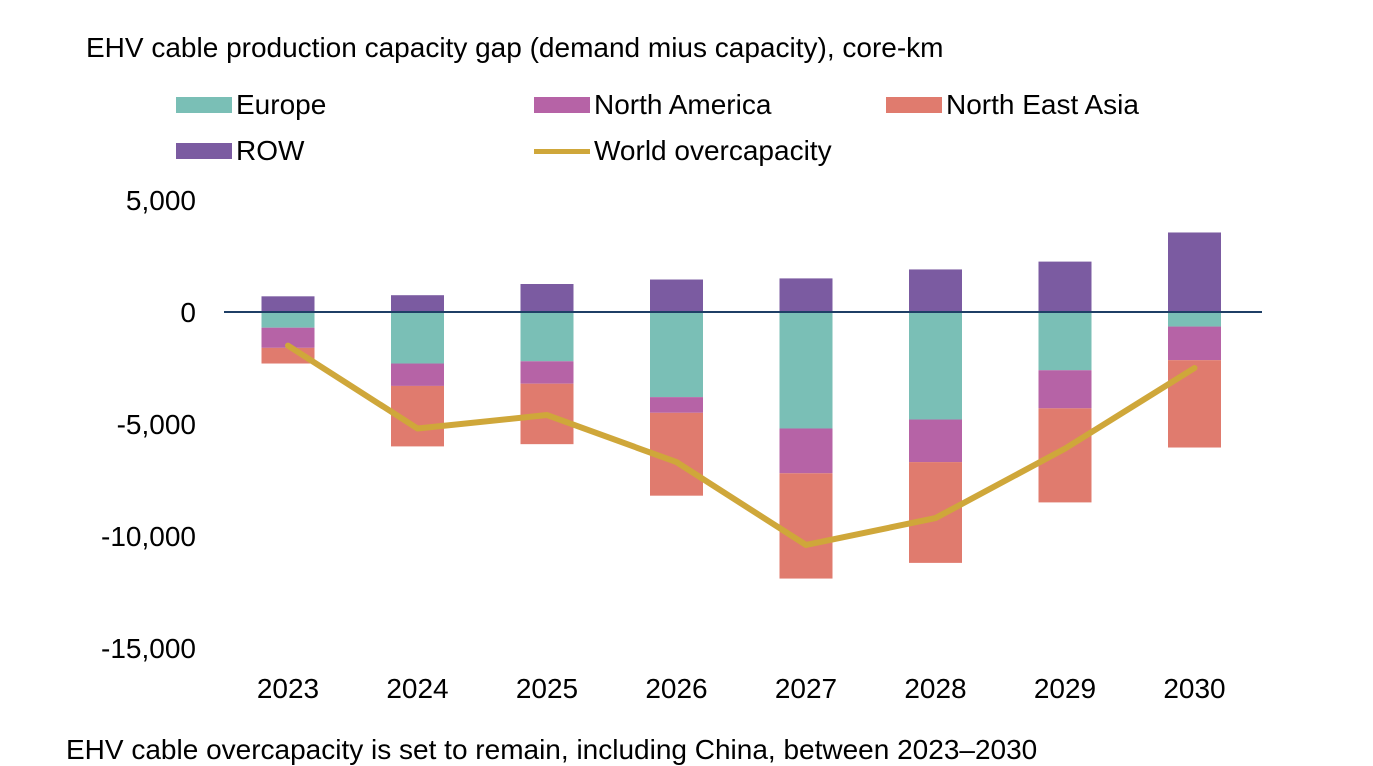 Image resolution: width=1373 pixels, height=766 pixels. Describe the element at coordinates (1065, 341) in the screenshot. I see `bar-europe-2029` at that location.